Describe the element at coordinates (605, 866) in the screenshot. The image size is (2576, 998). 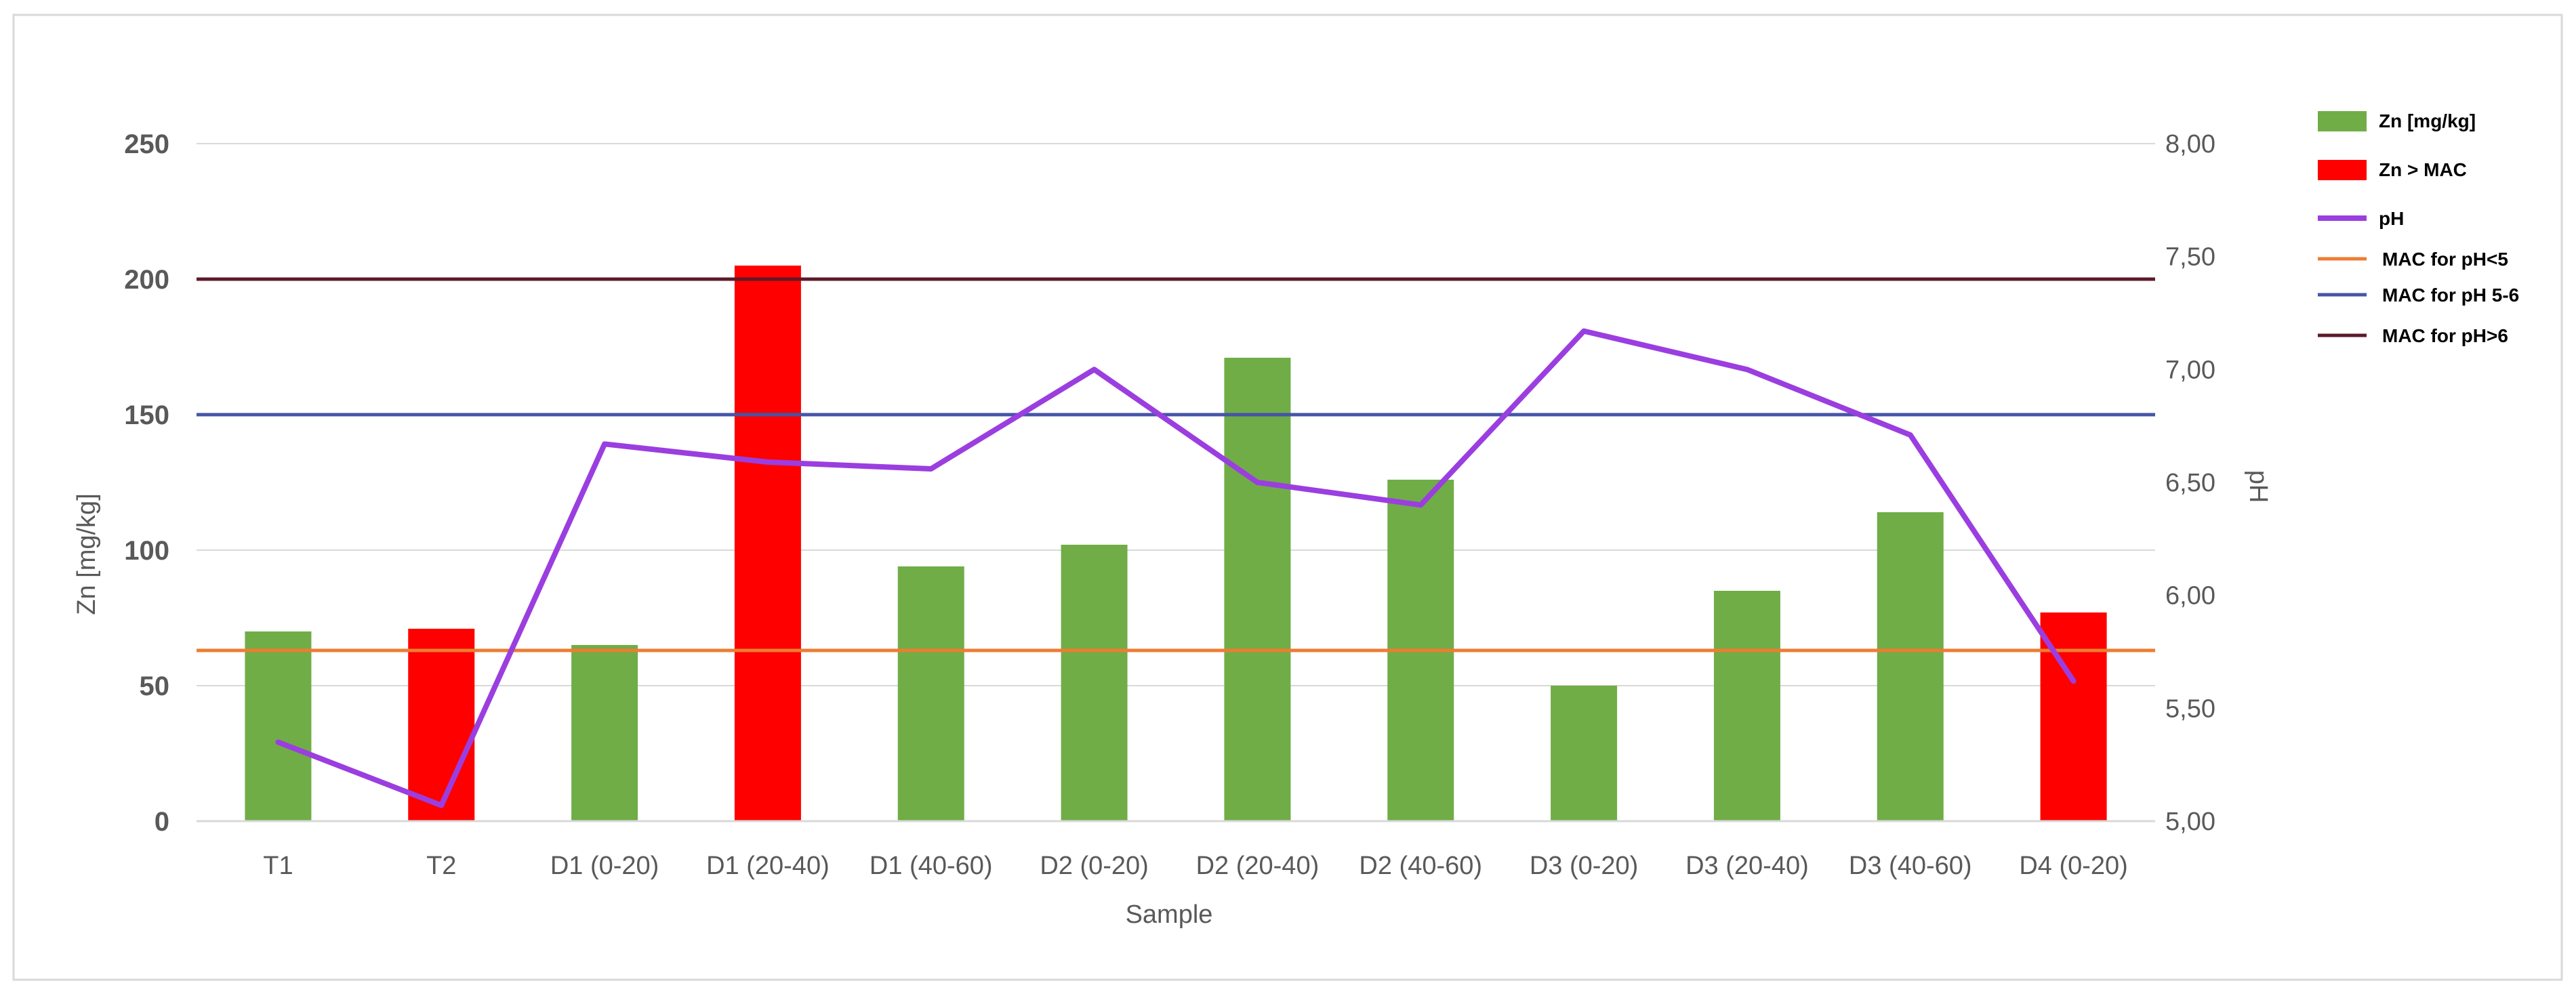
I see `x-tick-label: D1 (0-20)` at that location.